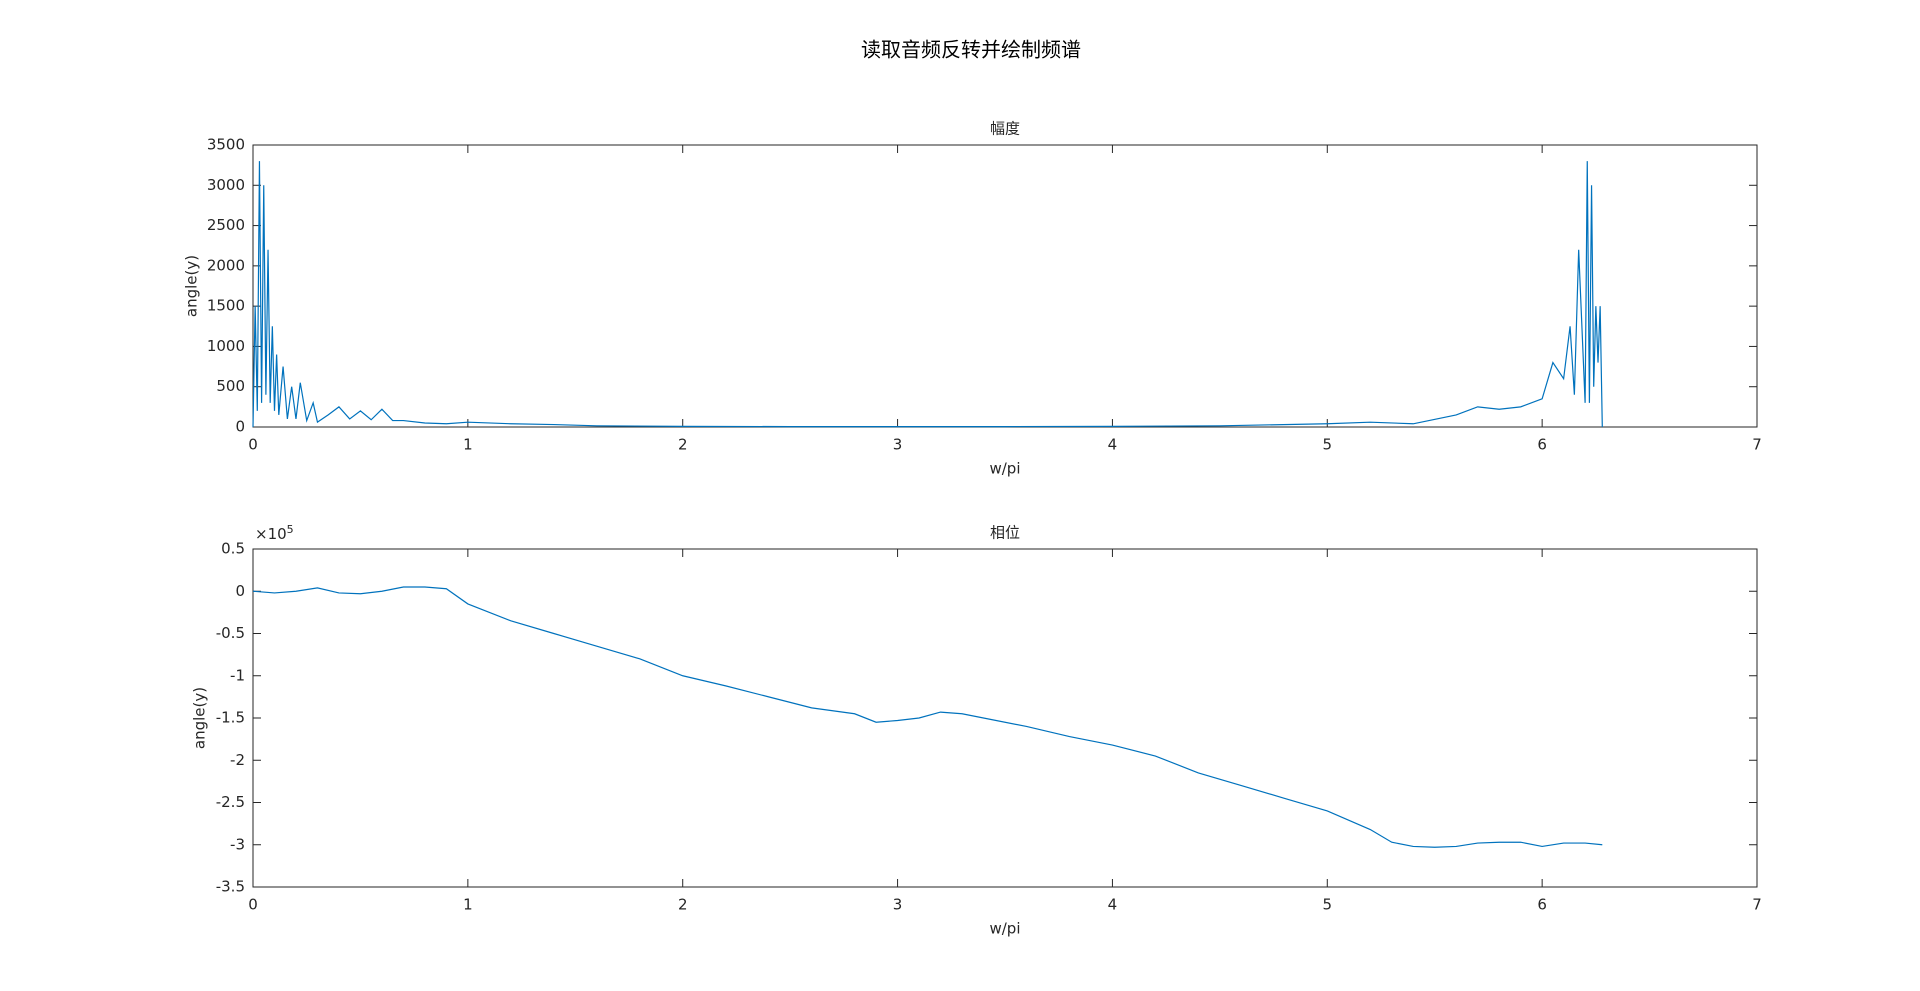 The image size is (1920, 991). Describe the element at coordinates (230, 718) in the screenshot. I see `y-tick-label: -1.5` at that location.